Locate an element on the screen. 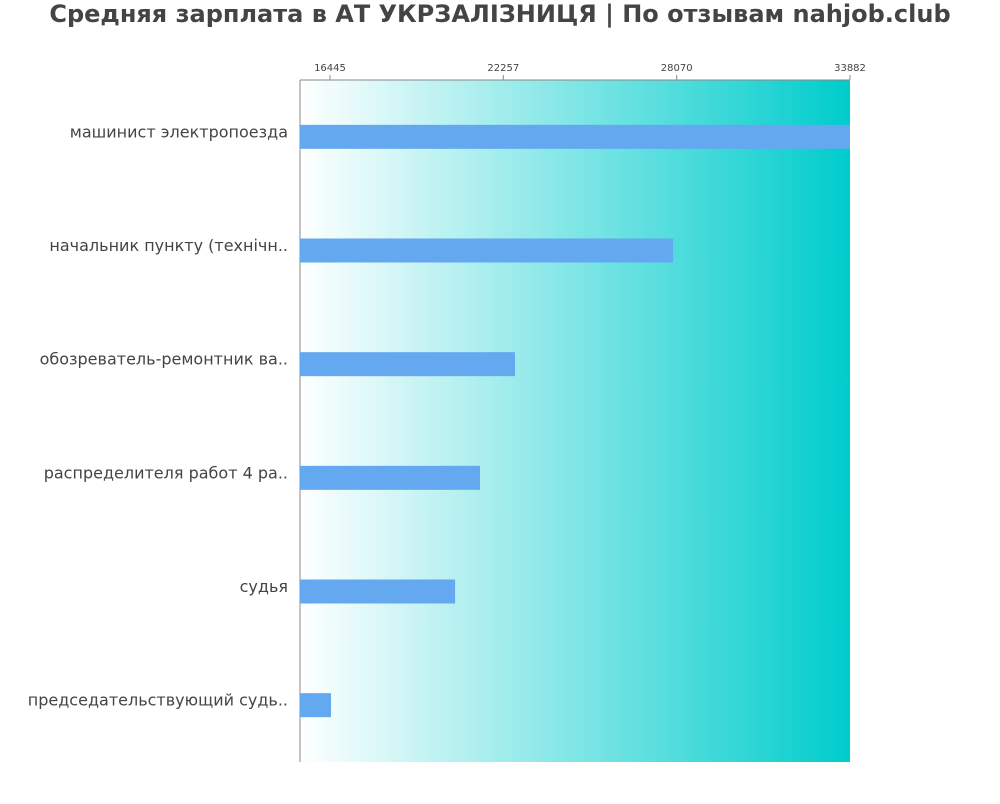 Image resolution: width=1000 pixels, height=804 pixels. x-tick-label: 16445 is located at coordinates (330, 68).